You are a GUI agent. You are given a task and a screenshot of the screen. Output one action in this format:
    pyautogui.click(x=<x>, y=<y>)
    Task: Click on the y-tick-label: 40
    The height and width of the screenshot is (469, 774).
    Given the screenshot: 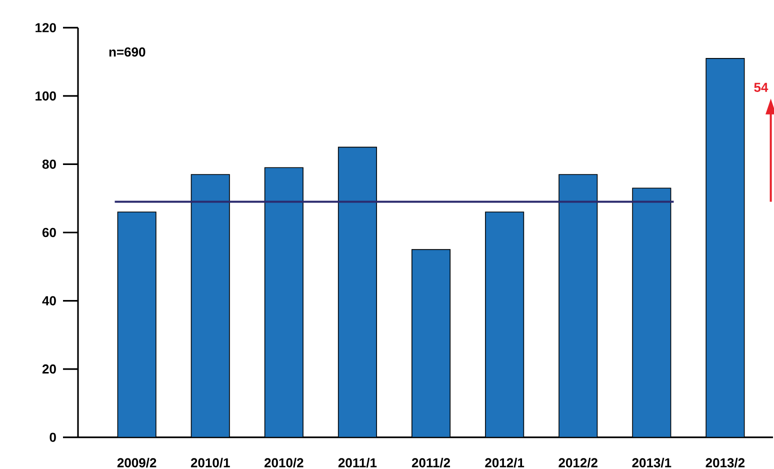 What is the action you would take?
    pyautogui.click(x=49, y=301)
    